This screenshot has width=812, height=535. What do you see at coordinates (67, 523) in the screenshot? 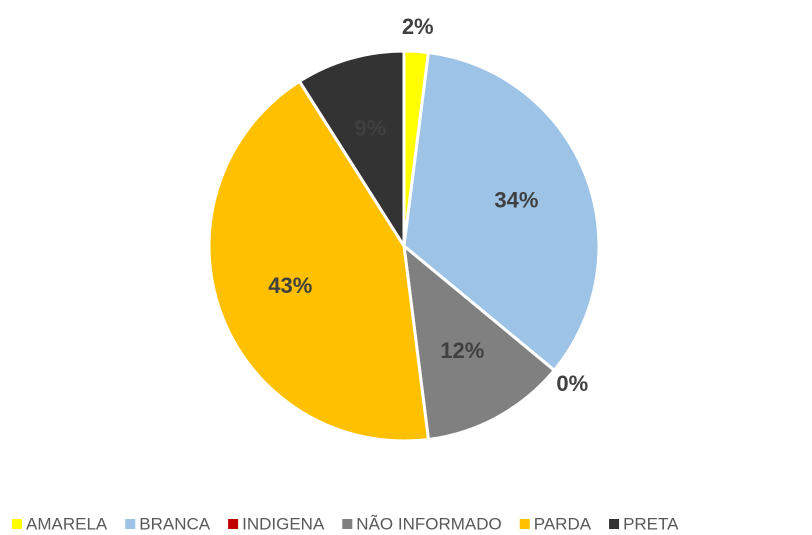
I see `legend-label: AMARELA` at bounding box center [67, 523].